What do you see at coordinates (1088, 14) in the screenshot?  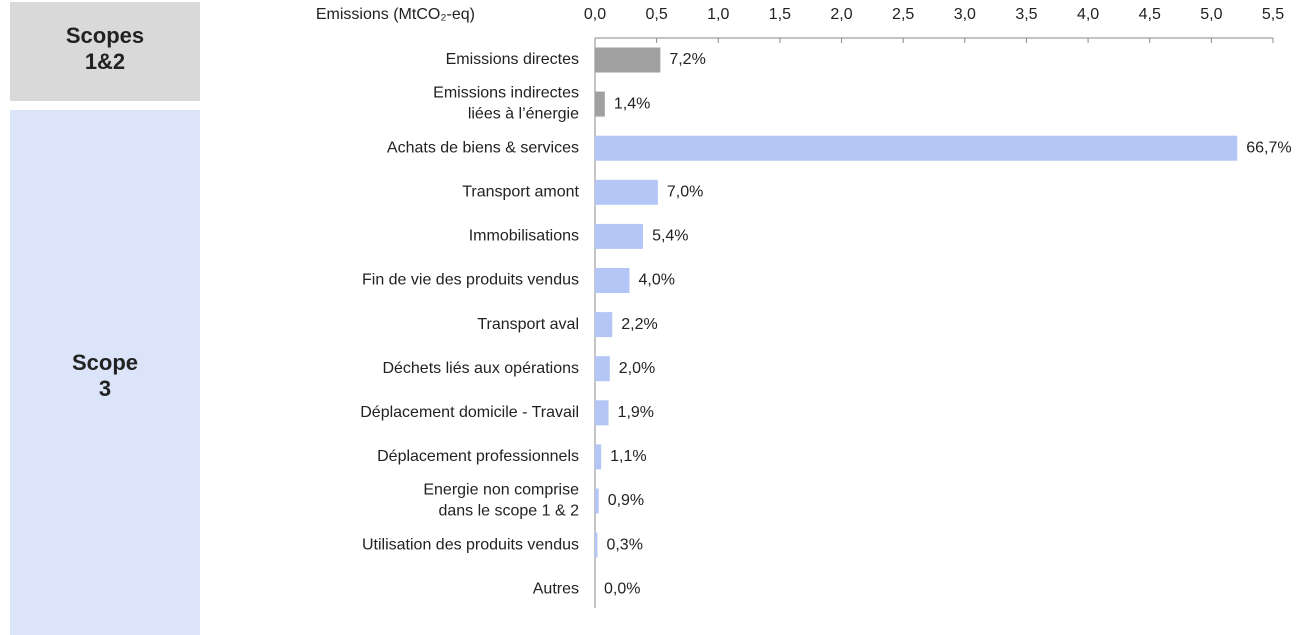 I see `x-tick-label: 4,0` at bounding box center [1088, 14].